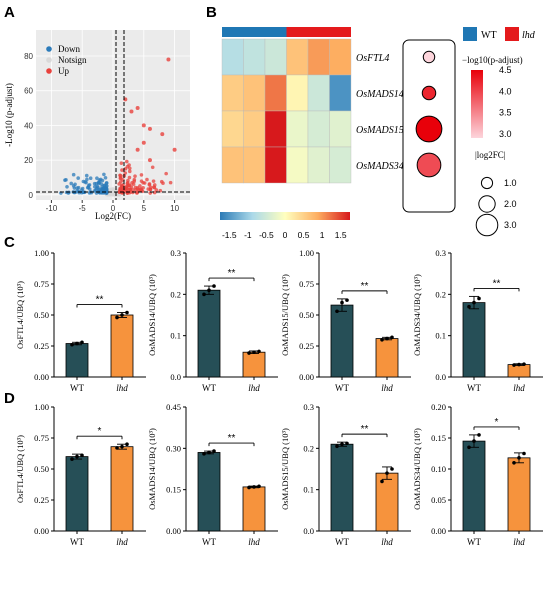 This screenshot has height=609, width=550. What do you see at coordinates (380, 166) in the screenshot?
I see `gene-label: OsMADS34` at bounding box center [380, 166].